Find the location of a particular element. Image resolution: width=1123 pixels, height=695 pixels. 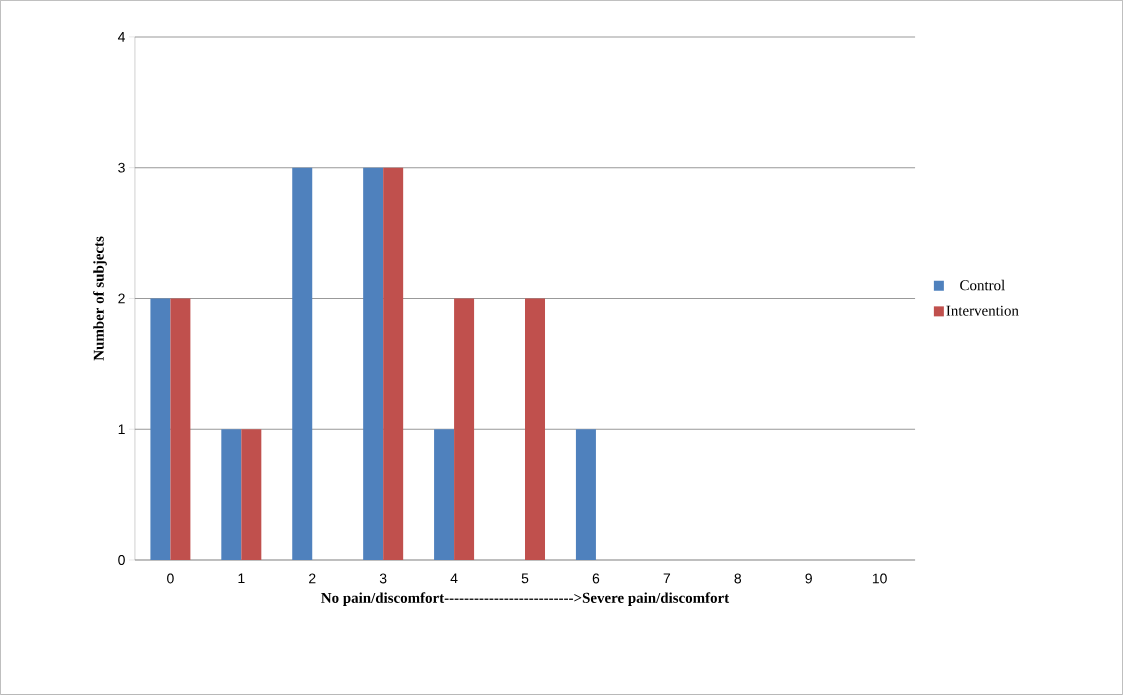

x-tick-label: 7 is located at coordinates (667, 578).